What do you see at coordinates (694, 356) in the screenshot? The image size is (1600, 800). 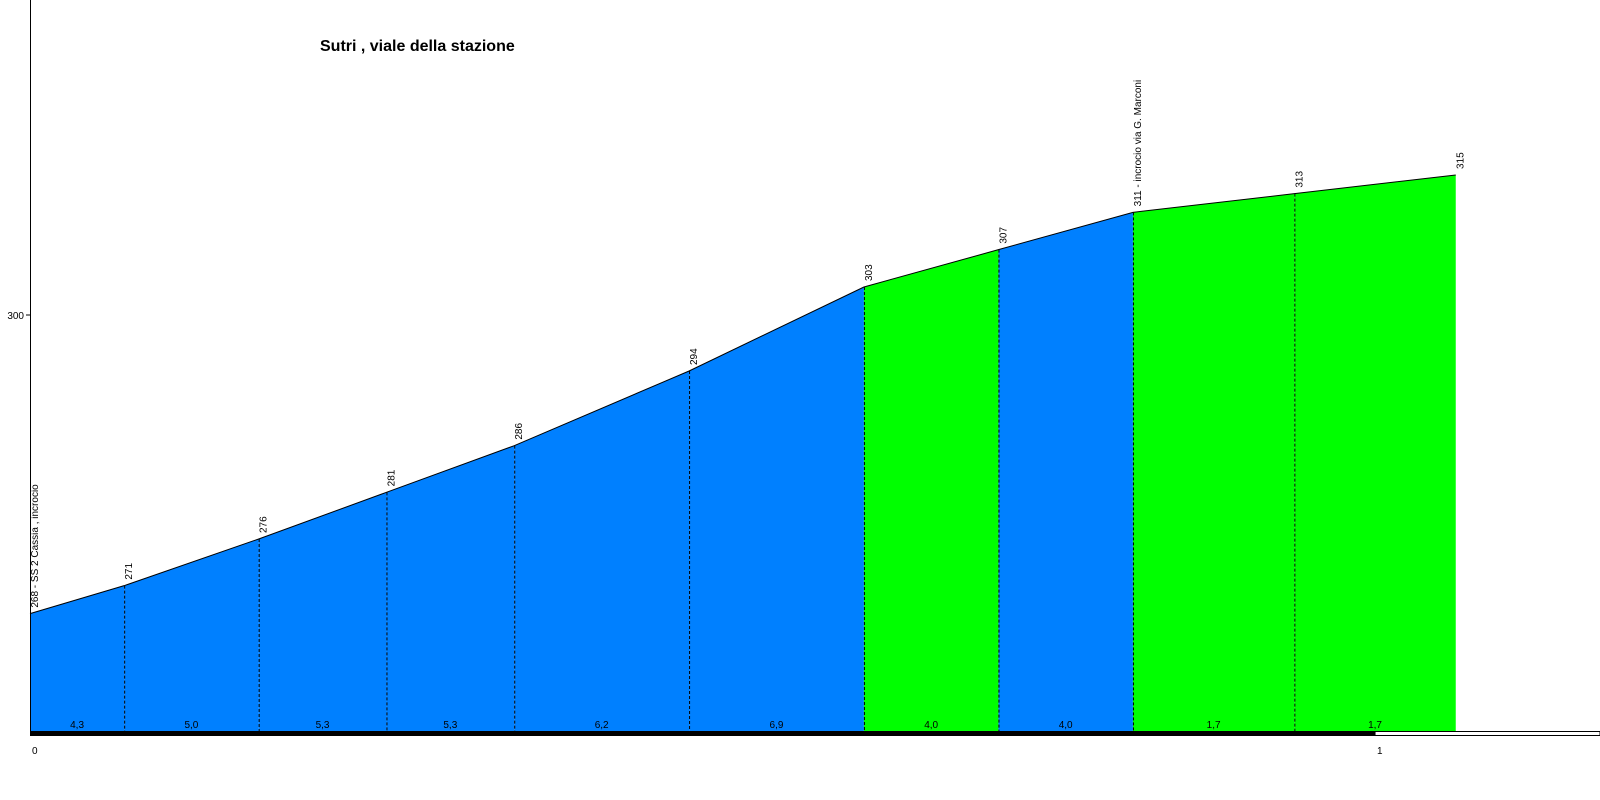 I see `point-elevation-label: 294` at bounding box center [694, 356].